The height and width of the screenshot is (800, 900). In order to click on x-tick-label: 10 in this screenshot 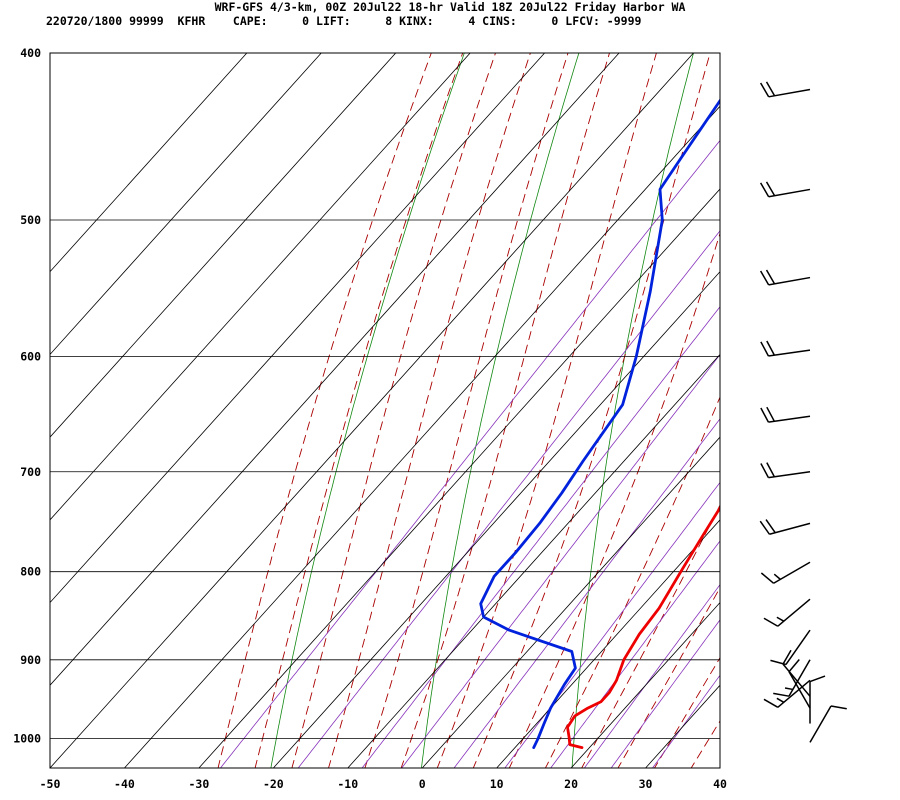, I will do `click(497, 784)`.